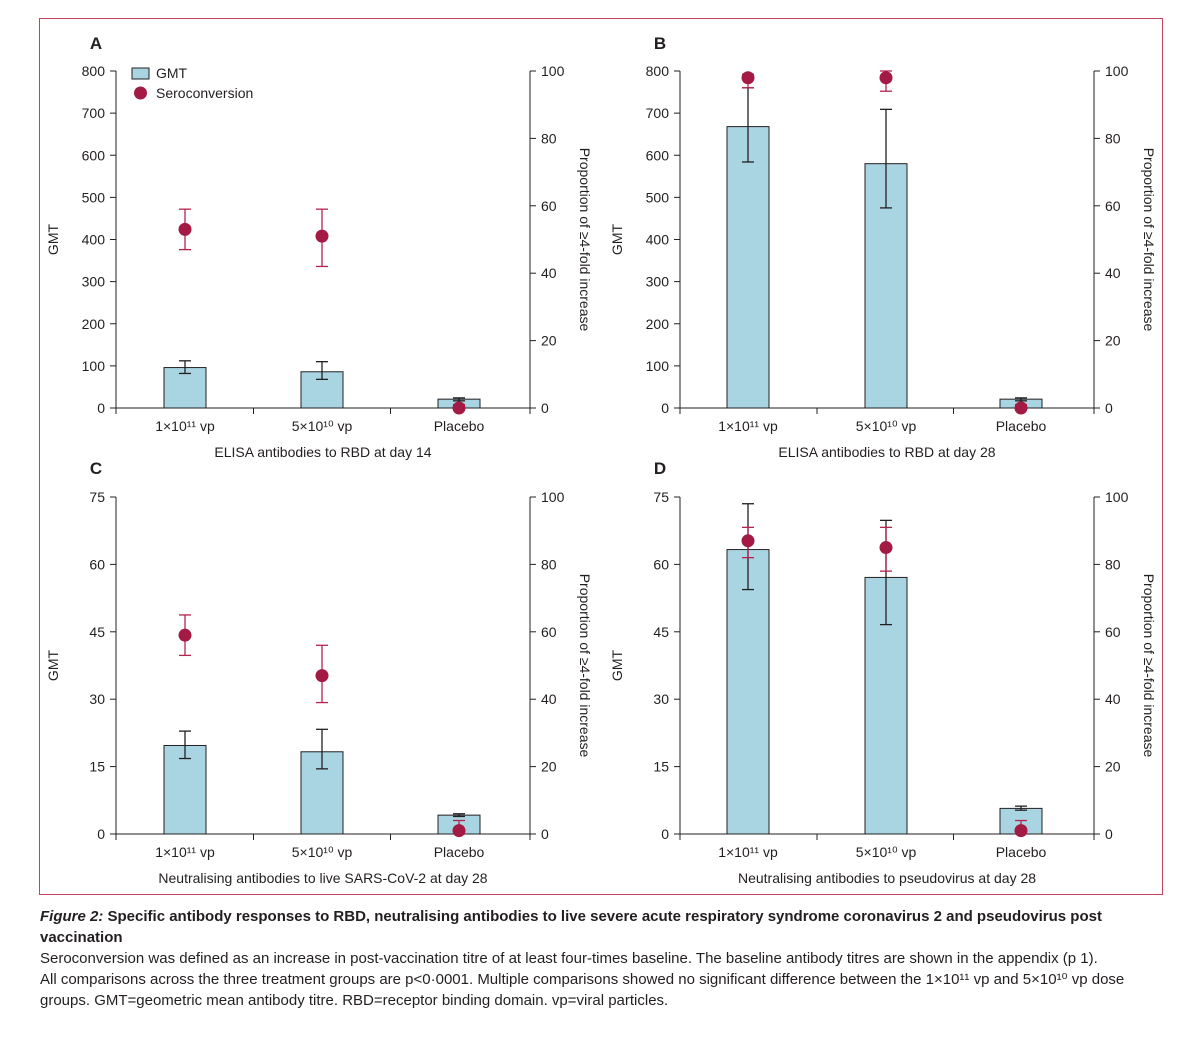 This screenshot has width=1200, height=1044. I want to click on panel-a-legend-gmt-label: GMT, so click(172, 73).